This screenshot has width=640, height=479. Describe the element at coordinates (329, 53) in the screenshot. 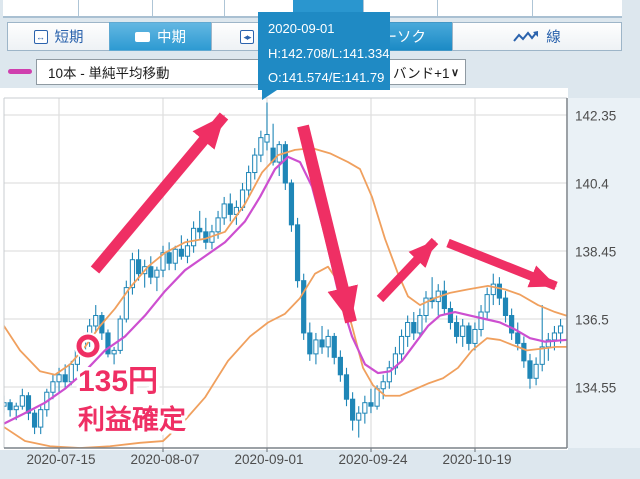

I see `tooltip-high-low: H:142.708/L:141.334` at that location.